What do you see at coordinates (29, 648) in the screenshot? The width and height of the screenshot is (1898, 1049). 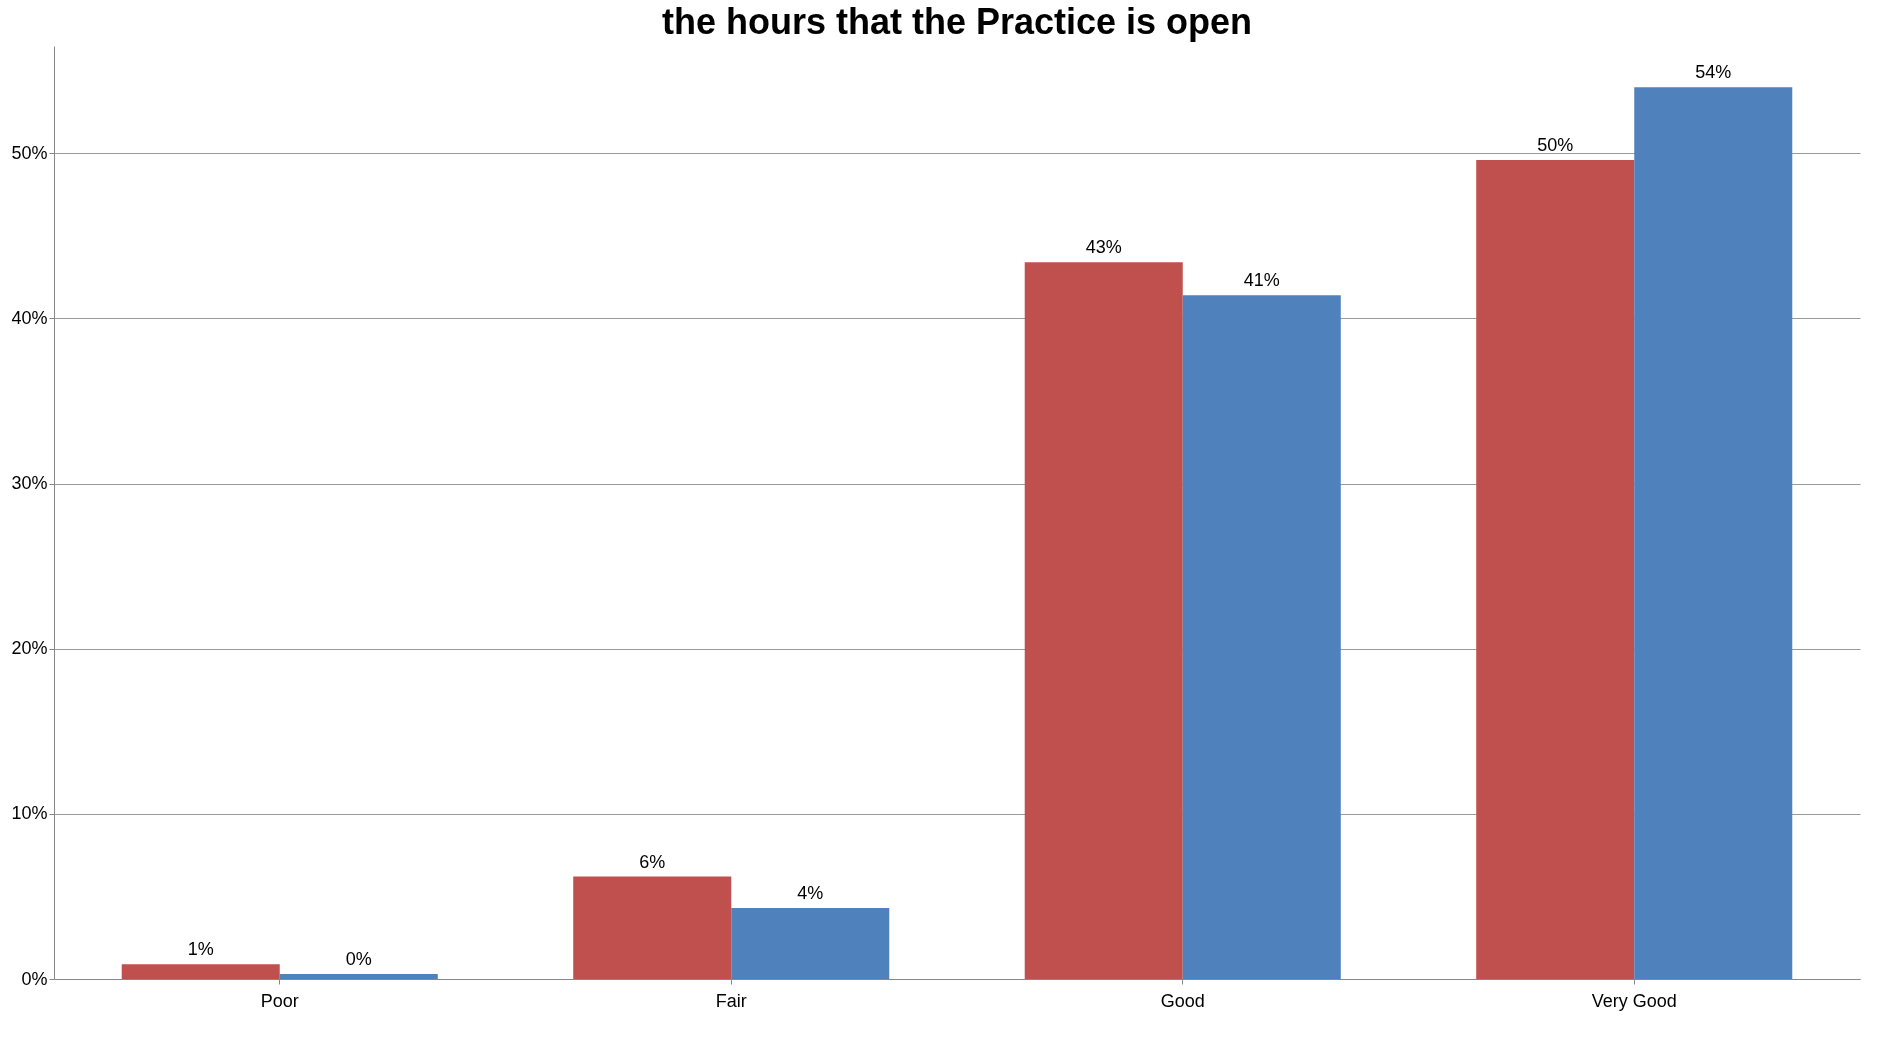 I see `y-tick-label: 20%` at bounding box center [29, 648].